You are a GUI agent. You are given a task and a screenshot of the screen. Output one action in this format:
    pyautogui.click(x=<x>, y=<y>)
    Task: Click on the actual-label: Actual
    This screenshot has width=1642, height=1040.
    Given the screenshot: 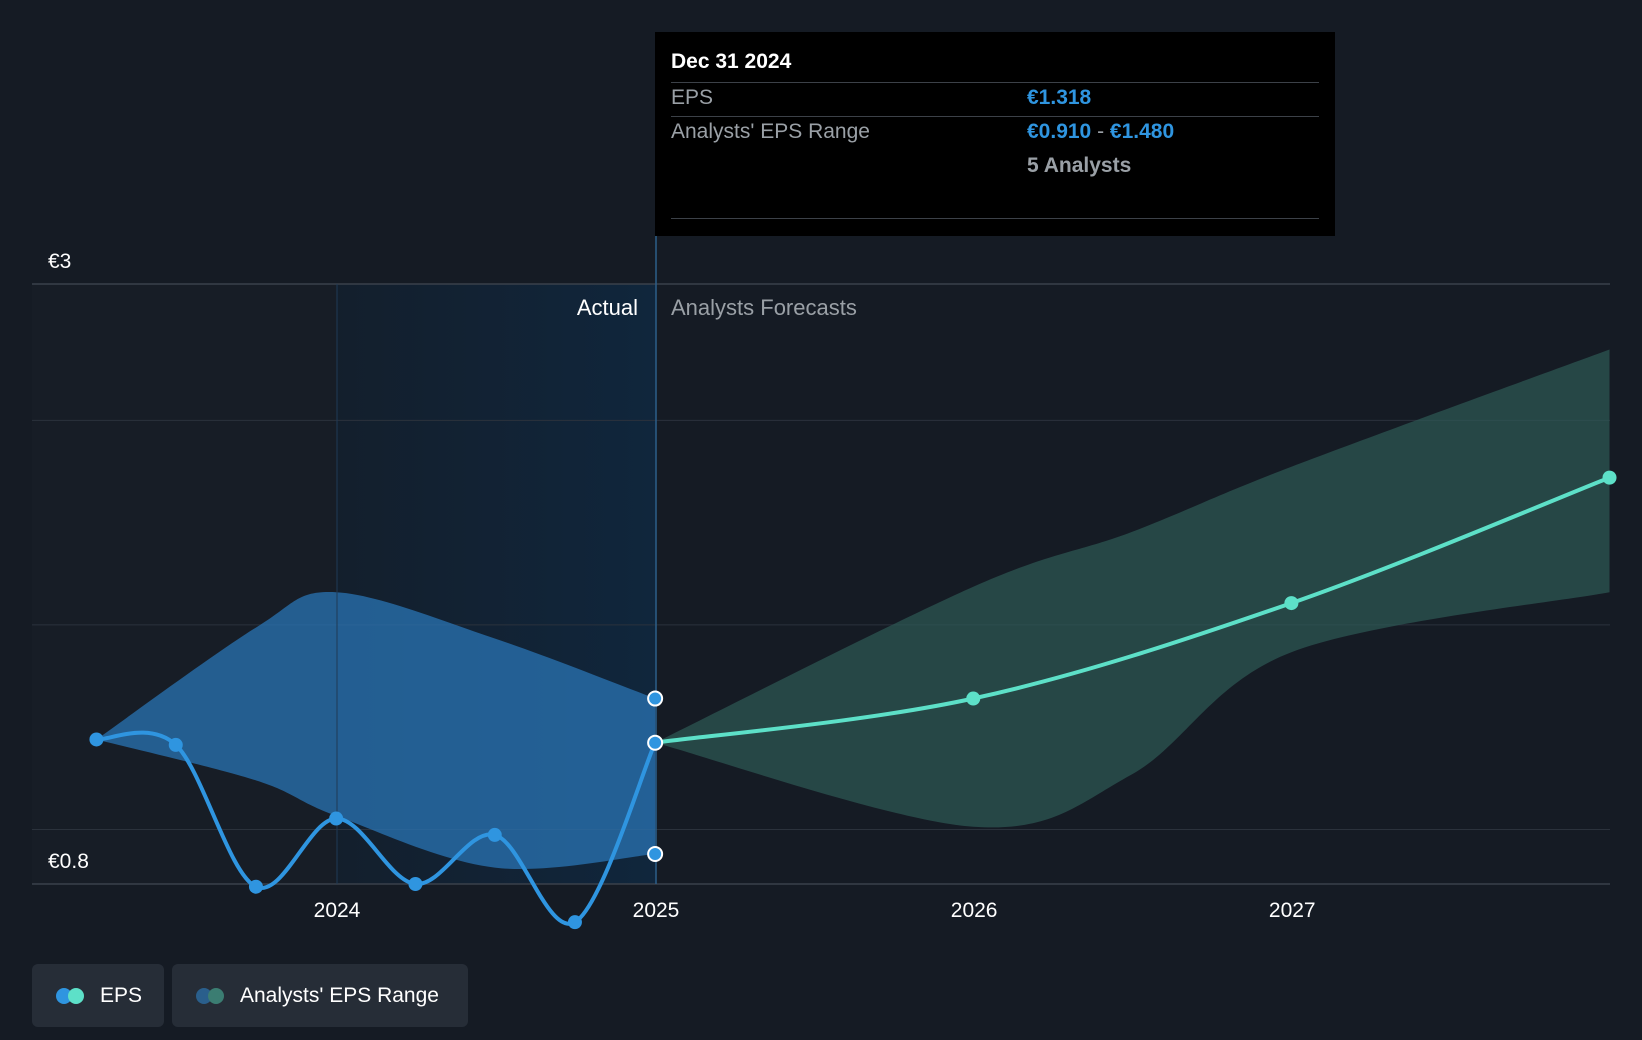 What is the action you would take?
    pyautogui.click(x=607, y=307)
    